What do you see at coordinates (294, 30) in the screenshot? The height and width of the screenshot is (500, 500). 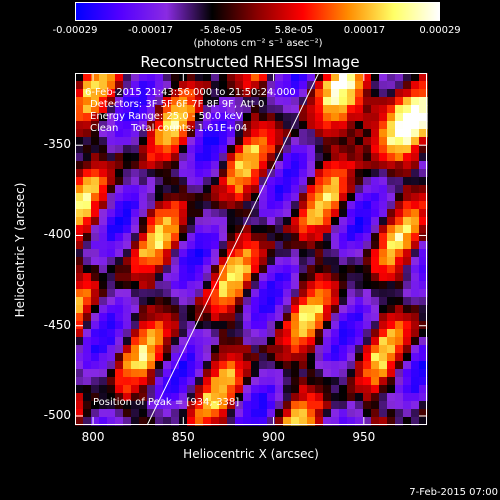 I see `colorbar-tick-label: 5.8e-05` at bounding box center [294, 30].